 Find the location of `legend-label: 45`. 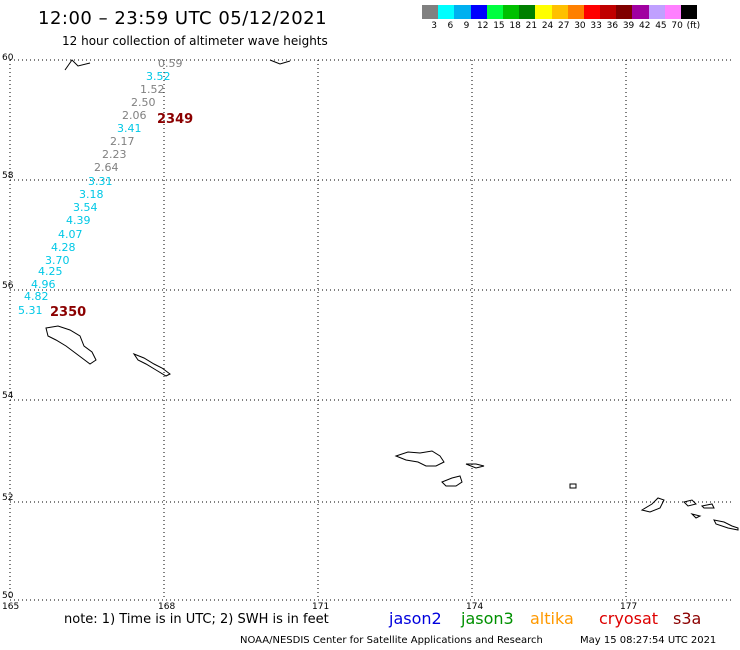

legend-label: 45 is located at coordinates (661, 26).